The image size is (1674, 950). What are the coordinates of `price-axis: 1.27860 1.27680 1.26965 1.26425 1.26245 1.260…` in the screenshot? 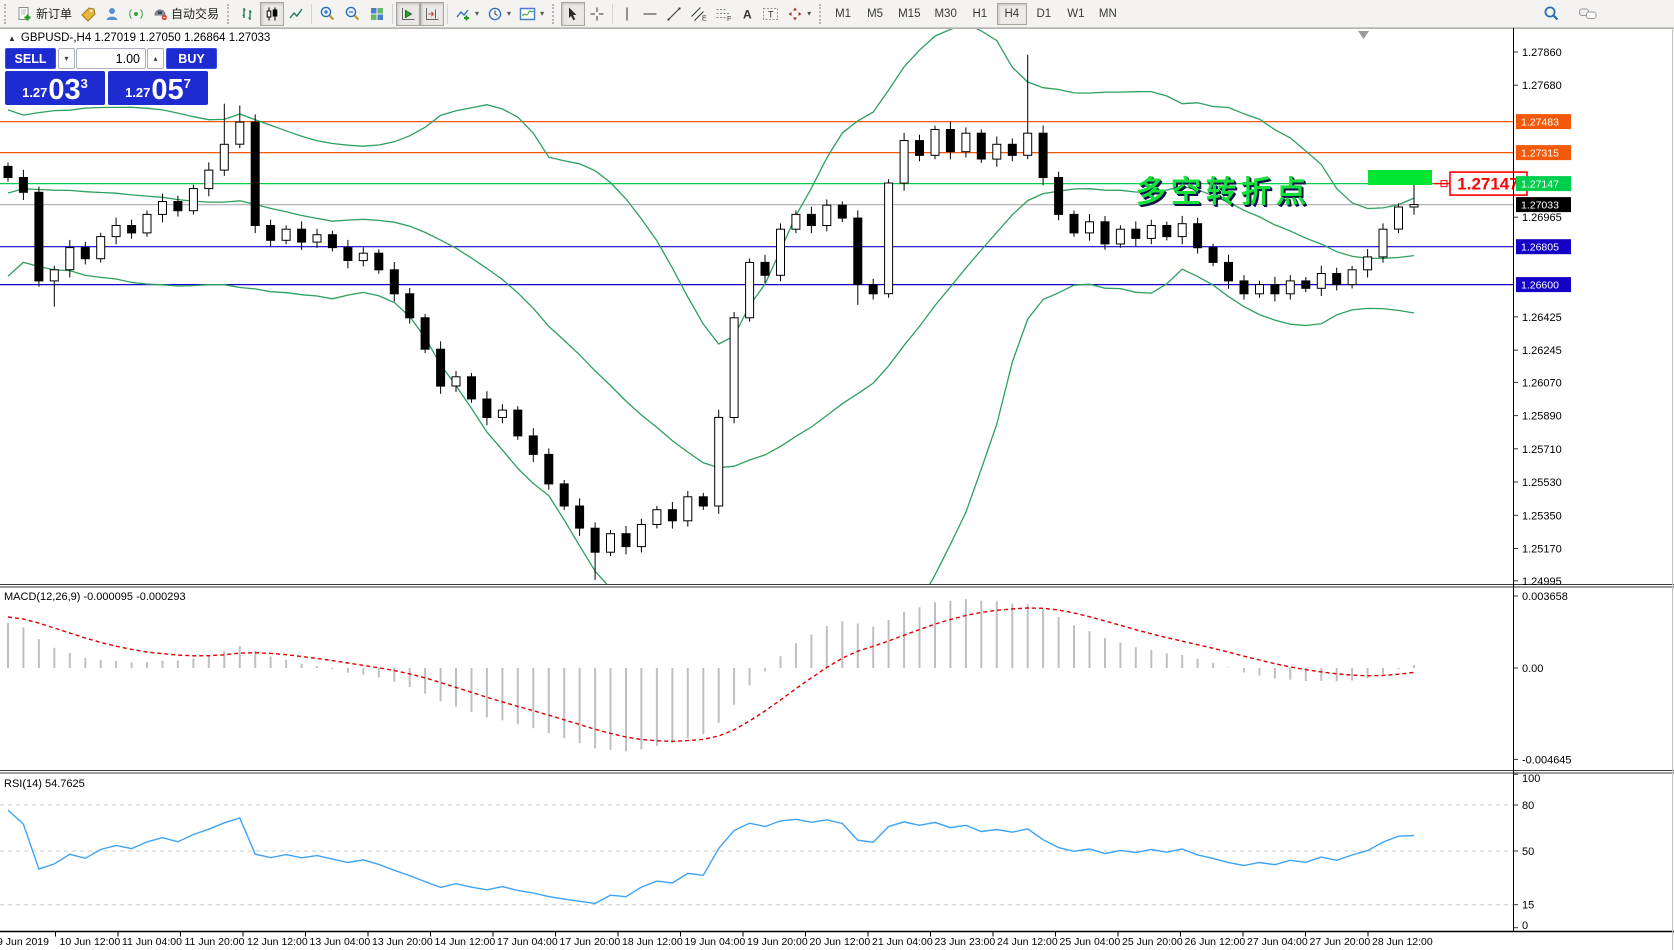 It's located at (1542, 317).